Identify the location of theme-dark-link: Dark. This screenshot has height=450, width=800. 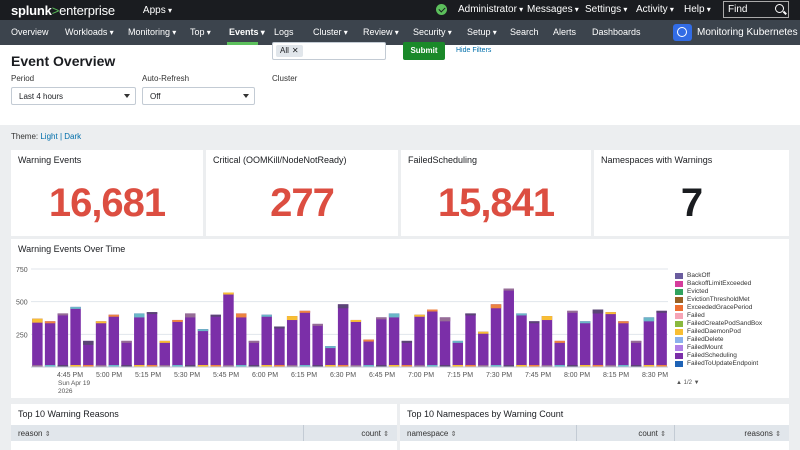
(73, 136).